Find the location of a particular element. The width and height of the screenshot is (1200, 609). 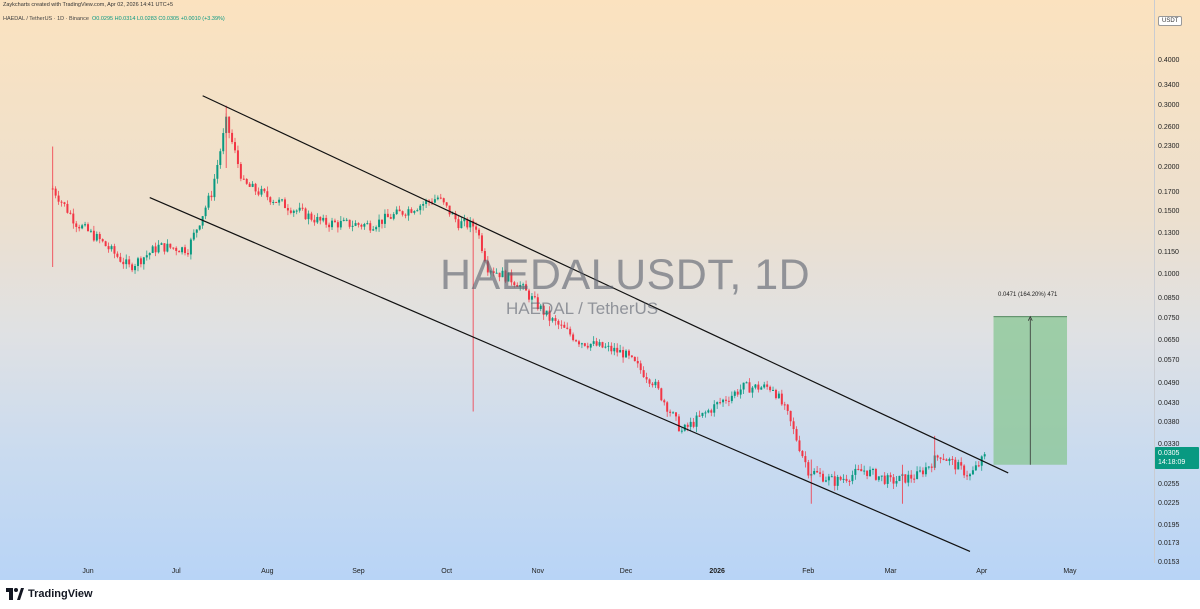

time-tick-label: May is located at coordinates (1070, 571).